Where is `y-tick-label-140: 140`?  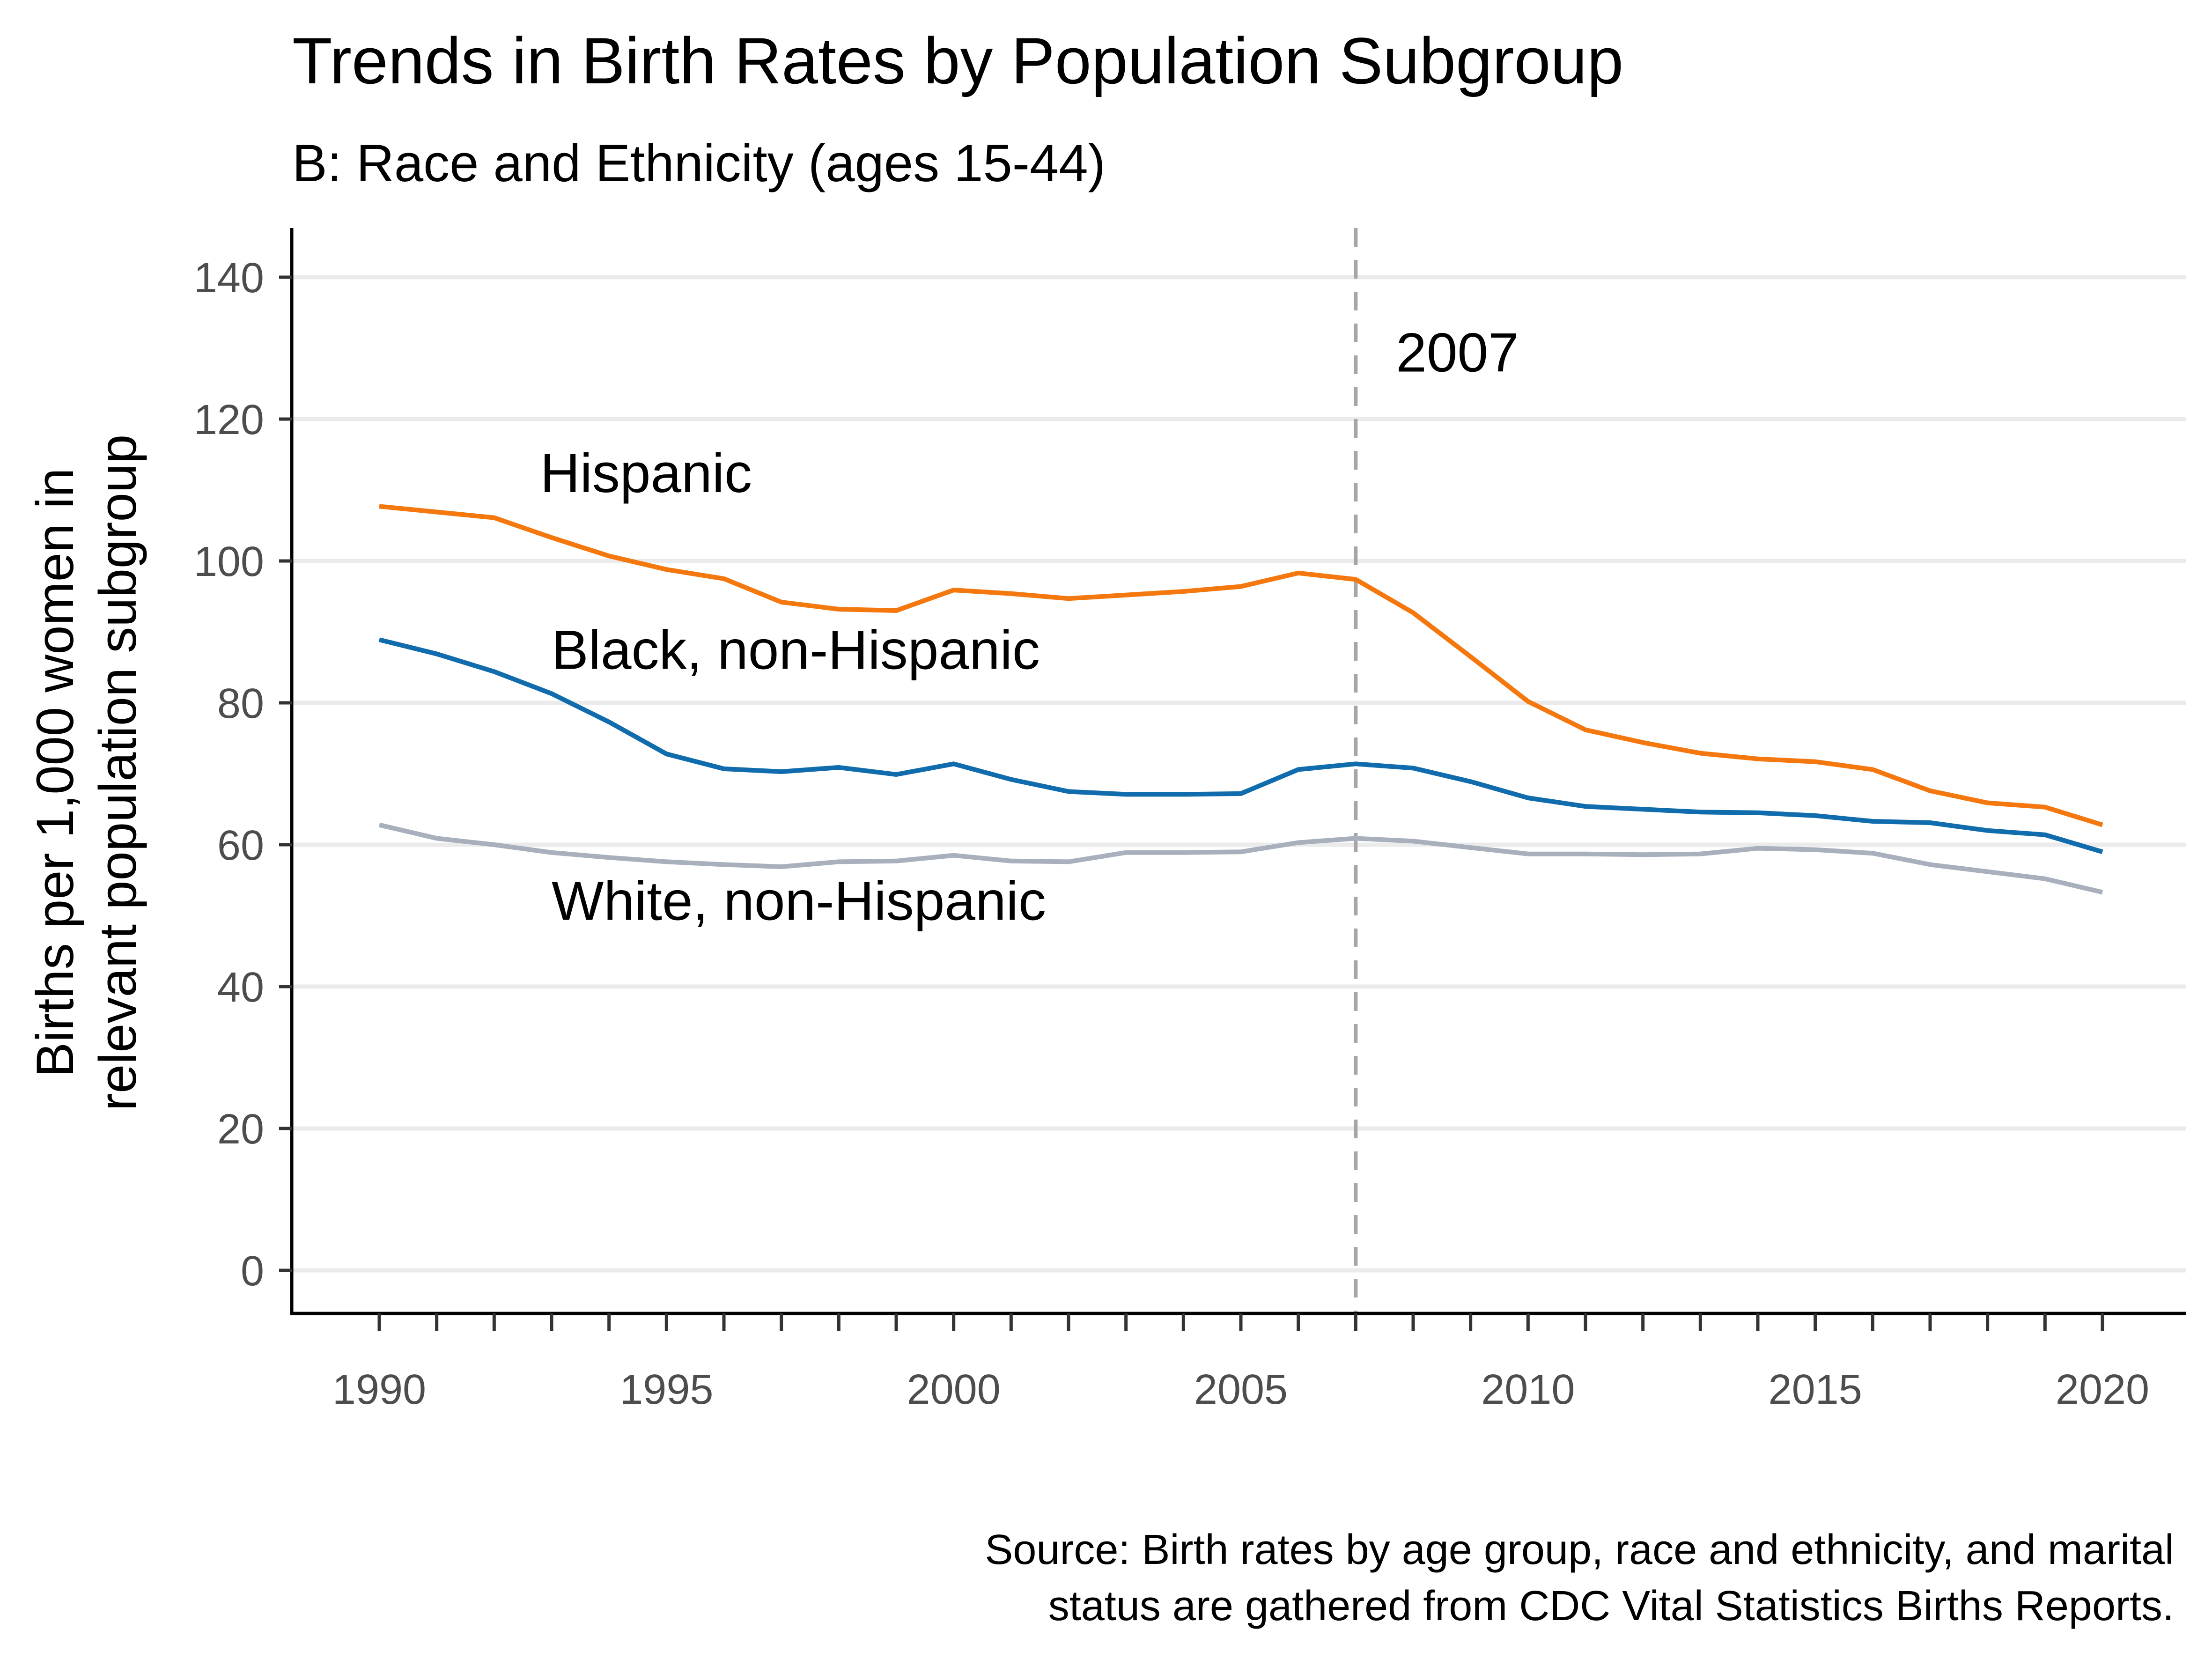 y-tick-label-140: 140 is located at coordinates (229, 278).